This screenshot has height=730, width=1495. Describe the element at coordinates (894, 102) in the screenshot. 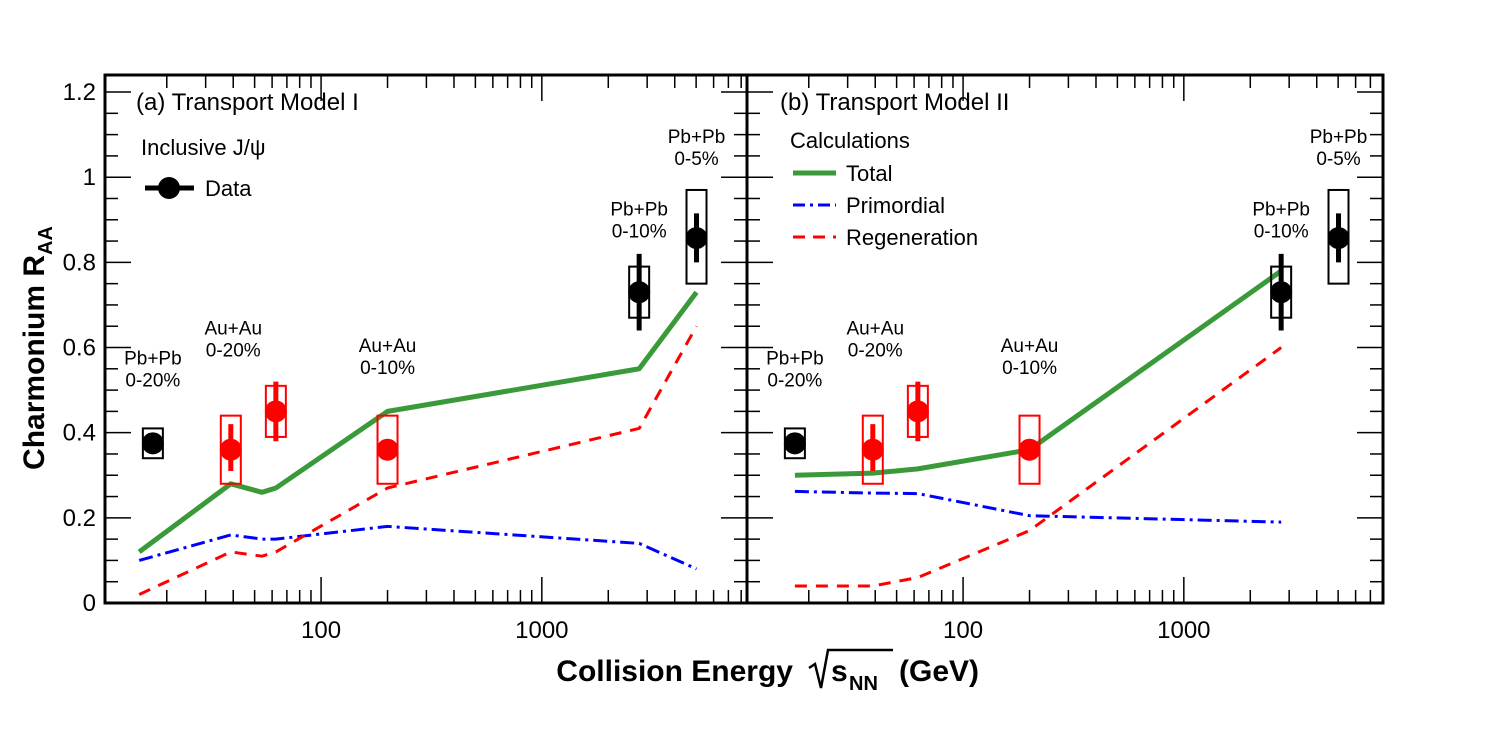

I see `panel-b-title: (b) Transport Model II` at that location.